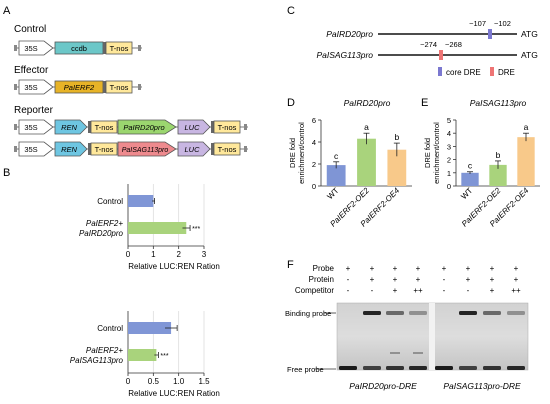 This screenshot has width=550, height=404. I want to click on control-gene-label: ccdb, so click(79, 48).